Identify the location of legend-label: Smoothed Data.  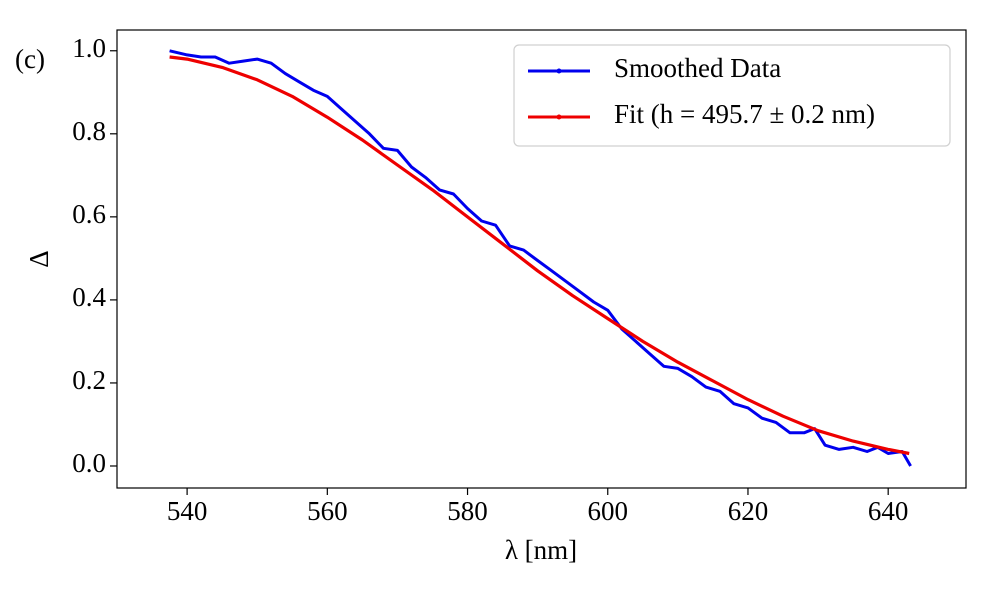
(697, 68).